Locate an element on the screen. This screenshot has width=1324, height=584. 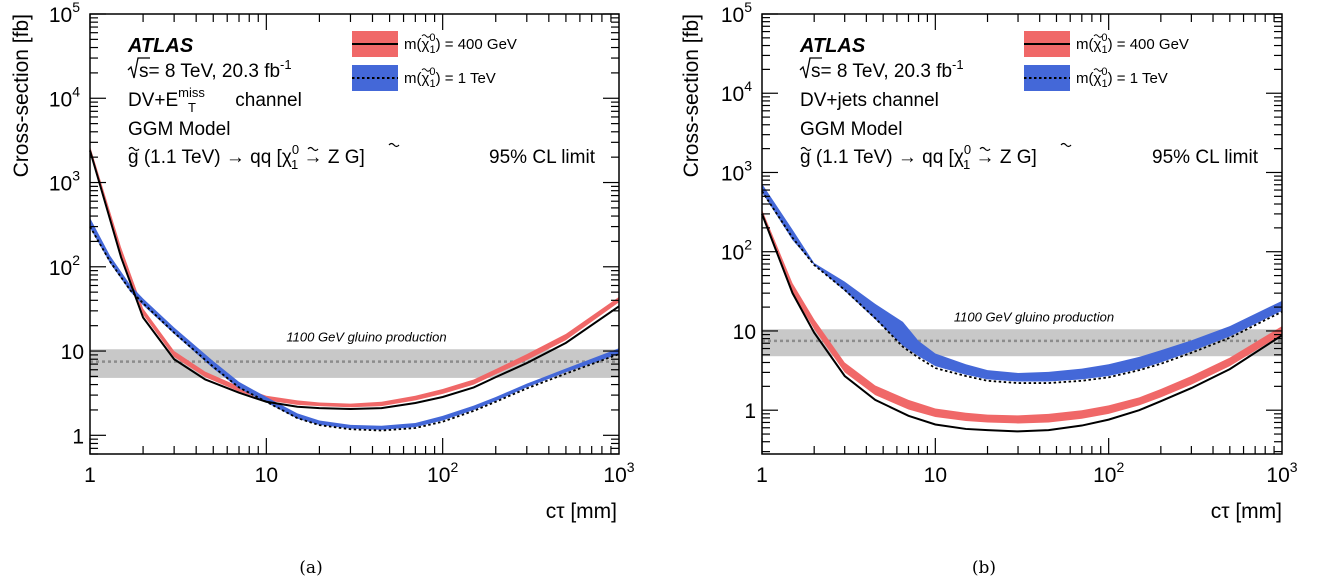
channel-label: DV+jets channel is located at coordinates (869, 100).